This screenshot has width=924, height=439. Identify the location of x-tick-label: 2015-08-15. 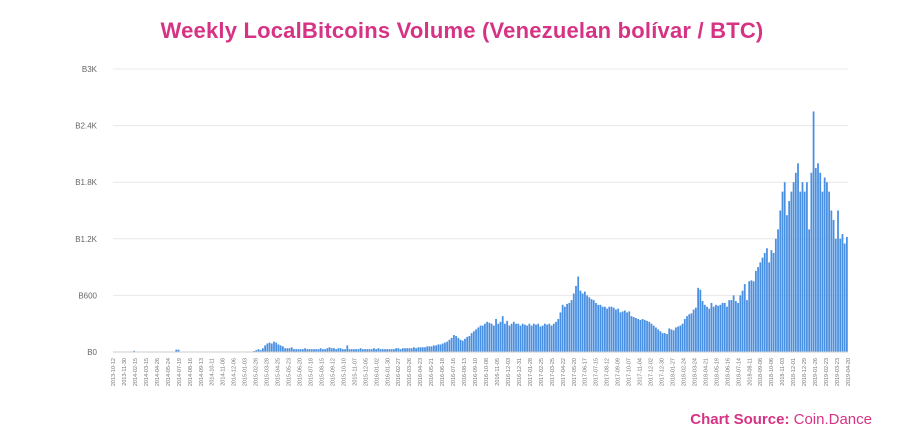
(322, 372).